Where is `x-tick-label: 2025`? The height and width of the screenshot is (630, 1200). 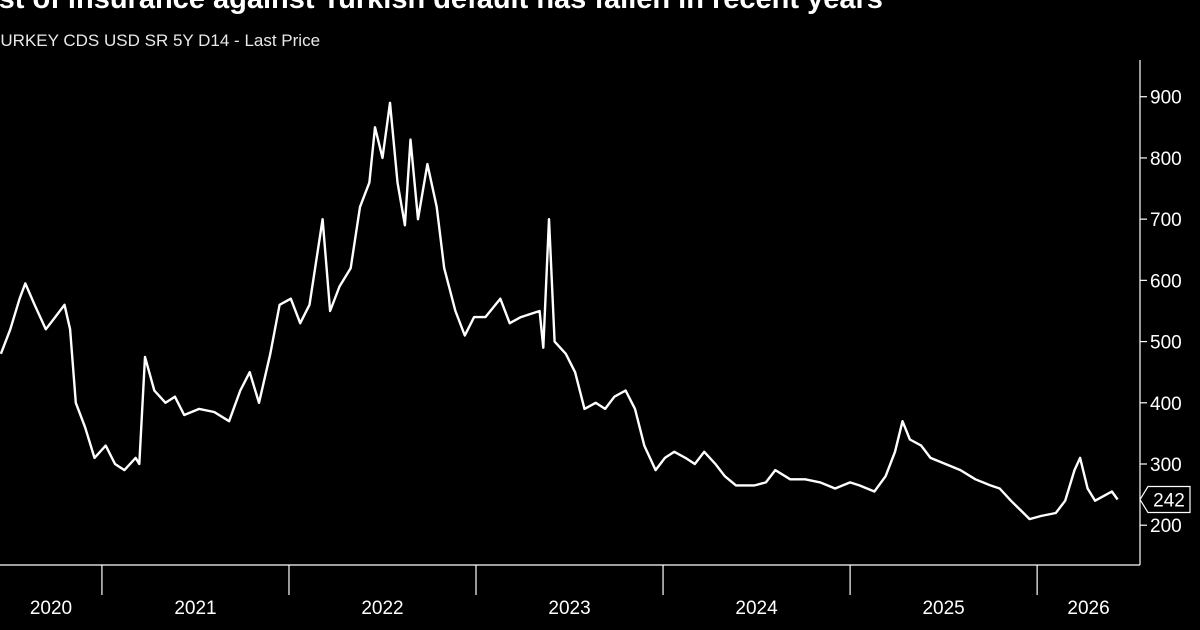 x-tick-label: 2025 is located at coordinates (943, 608).